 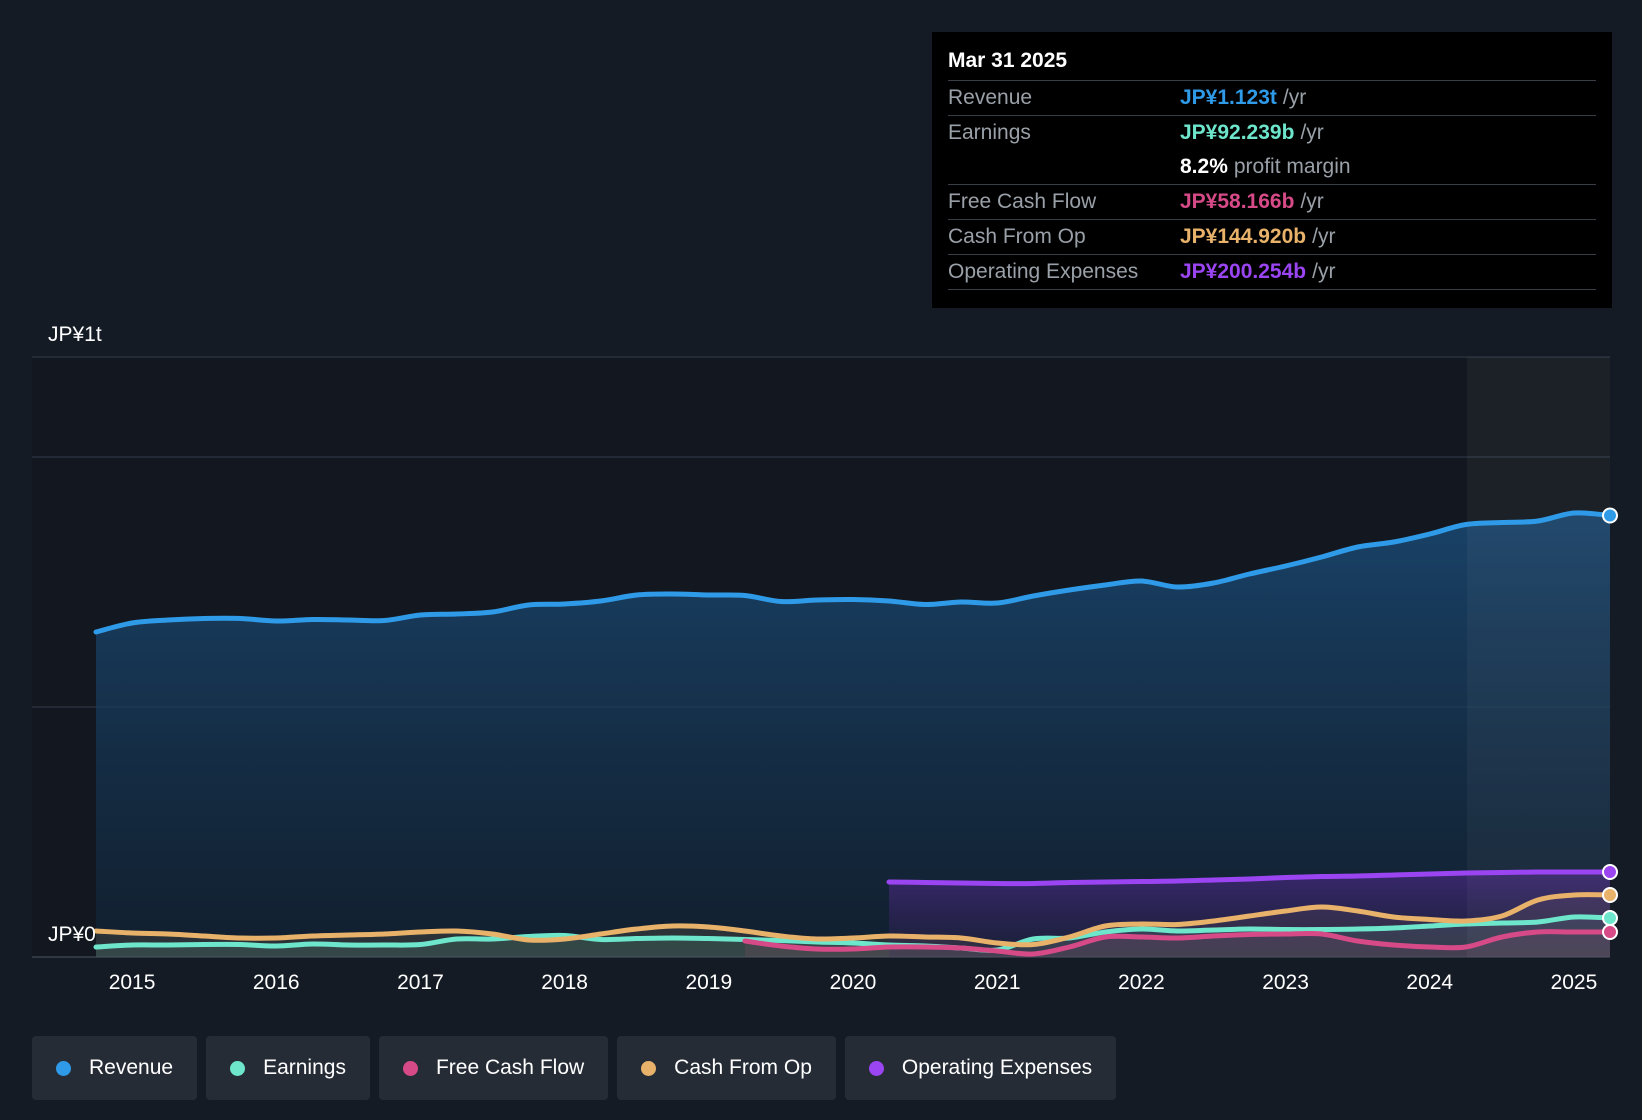 I want to click on x-tick-label: 2018, so click(x=564, y=982).